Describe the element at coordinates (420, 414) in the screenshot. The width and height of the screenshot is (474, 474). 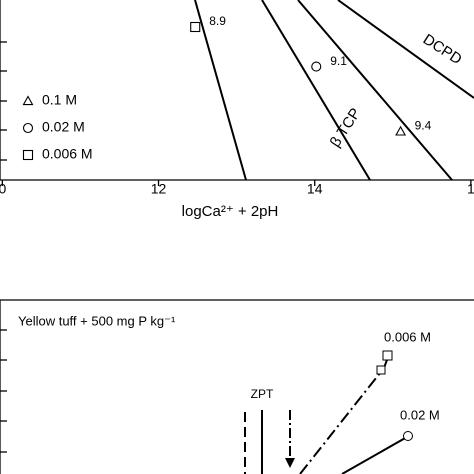
I see `annotation: 0.02 M` at that location.